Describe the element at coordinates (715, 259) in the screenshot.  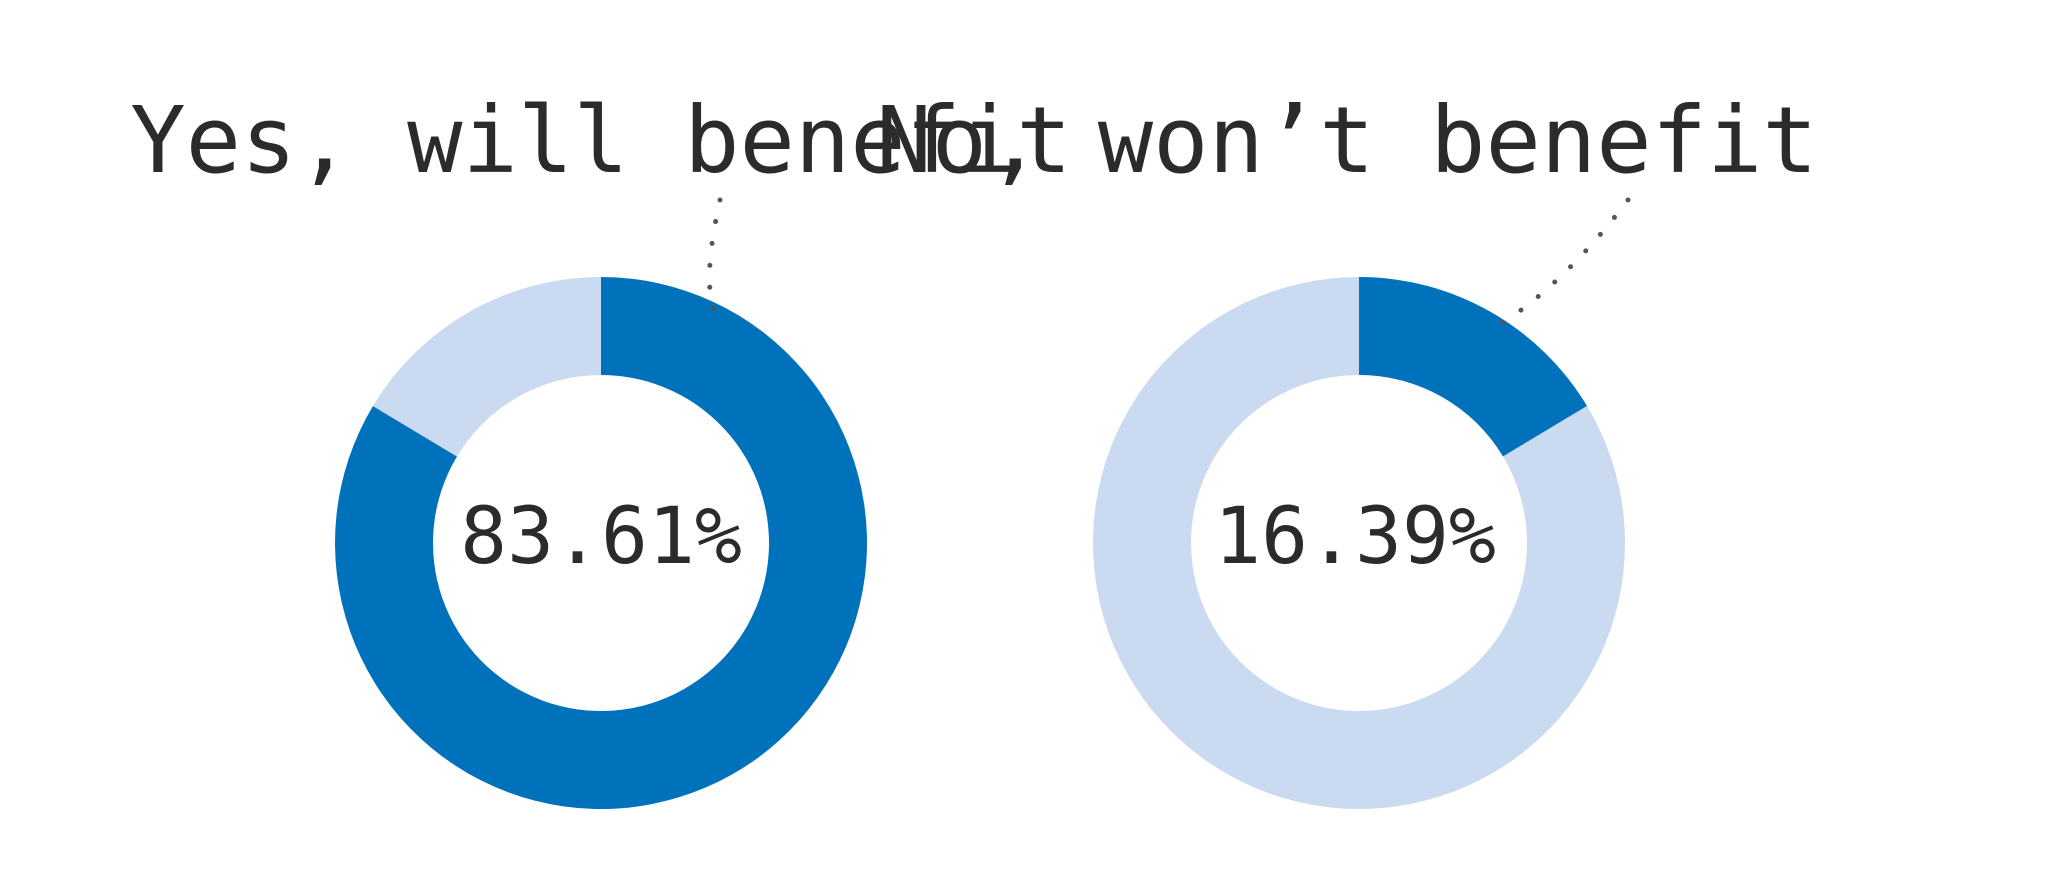
I see `leader-line-yes` at that location.